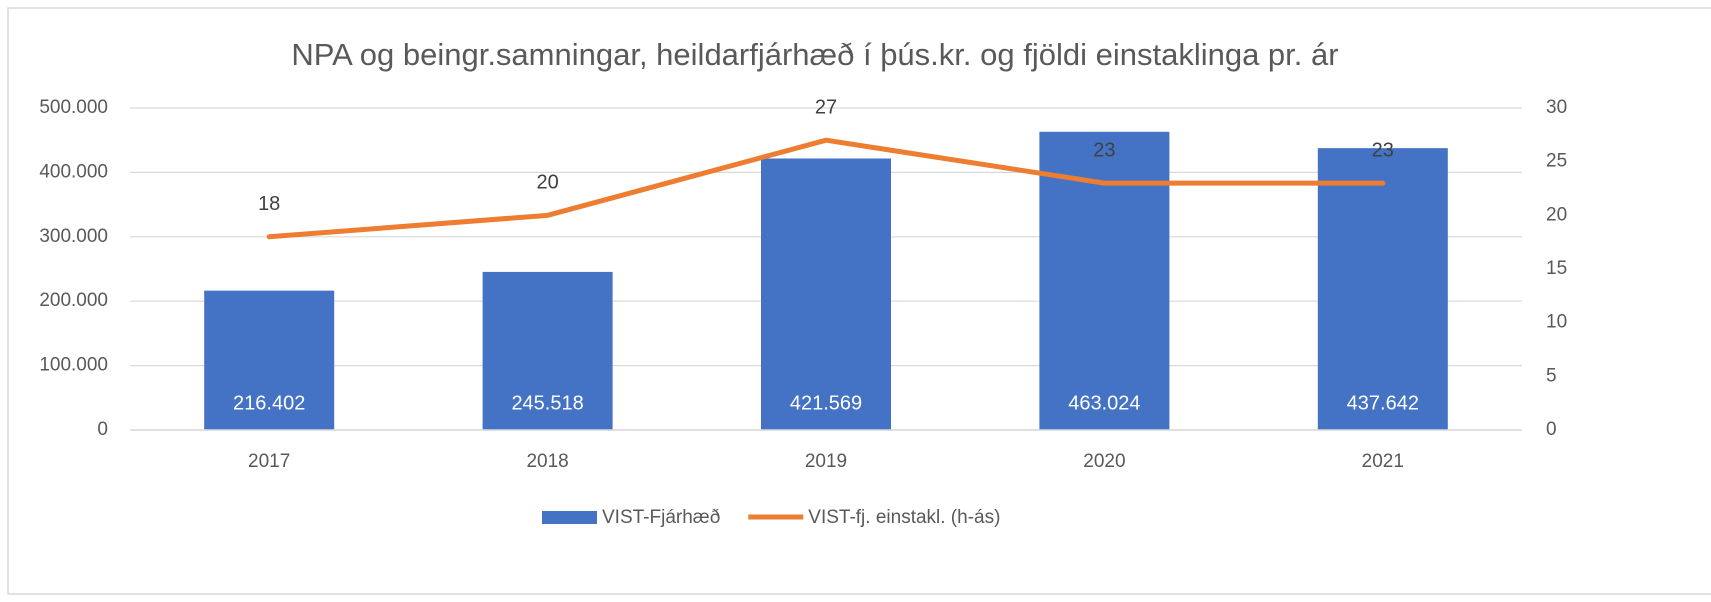 The image size is (1711, 602). What do you see at coordinates (1556, 161) in the screenshot?
I see `y2-tick-label: 25` at bounding box center [1556, 161].